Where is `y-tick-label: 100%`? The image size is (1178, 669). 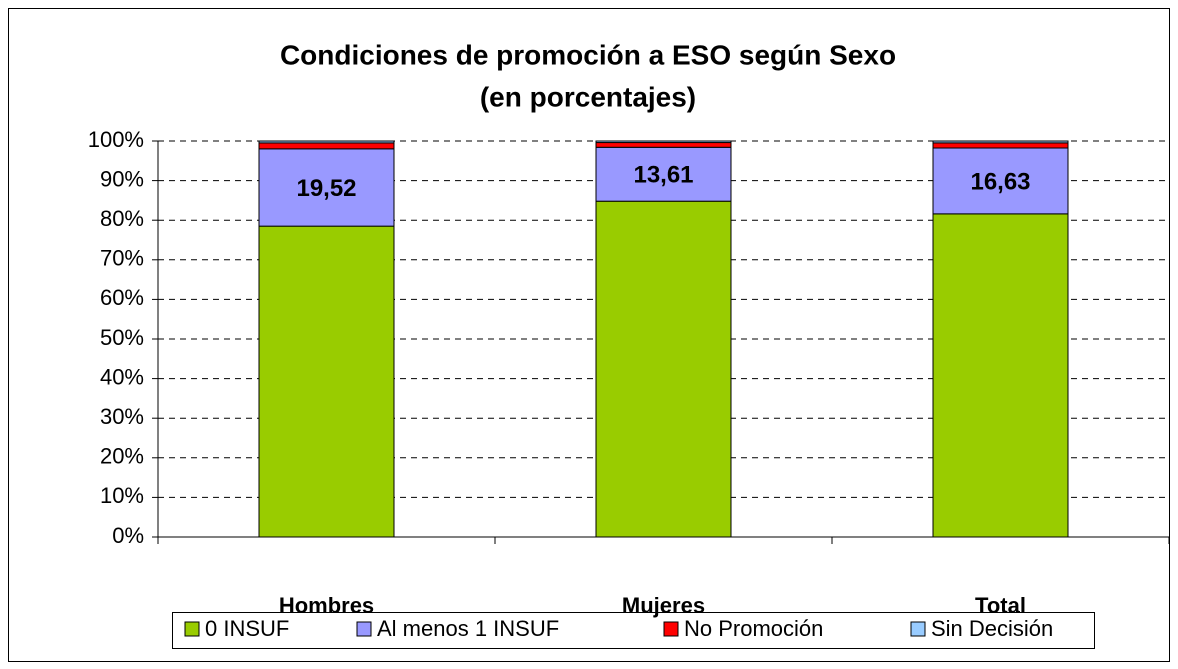
y-tick-label: 100% is located at coordinates (116, 139).